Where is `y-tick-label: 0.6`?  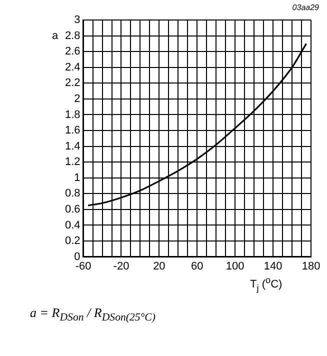
y-tick-label: 0.6 is located at coordinates (72, 209).